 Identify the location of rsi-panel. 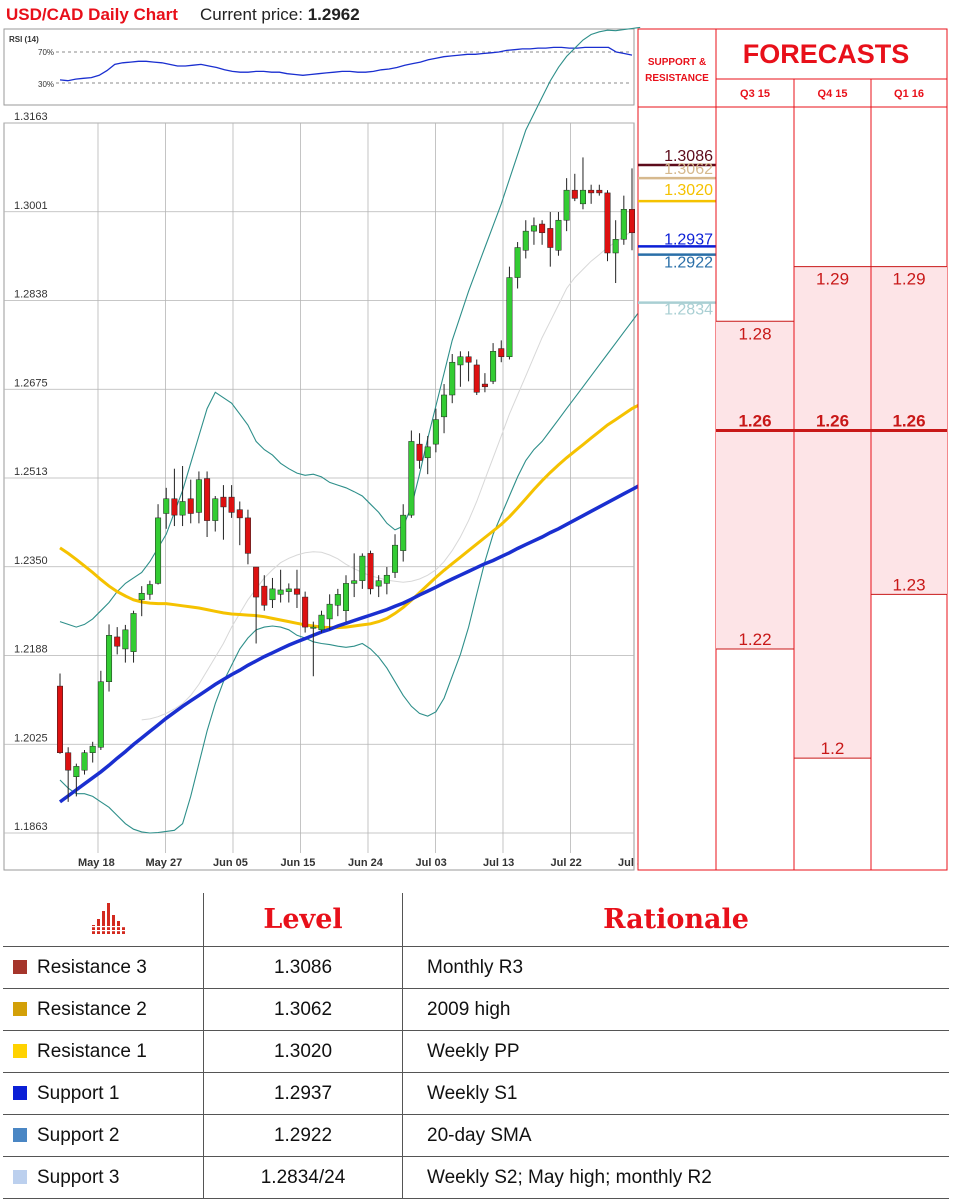
(319, 67).